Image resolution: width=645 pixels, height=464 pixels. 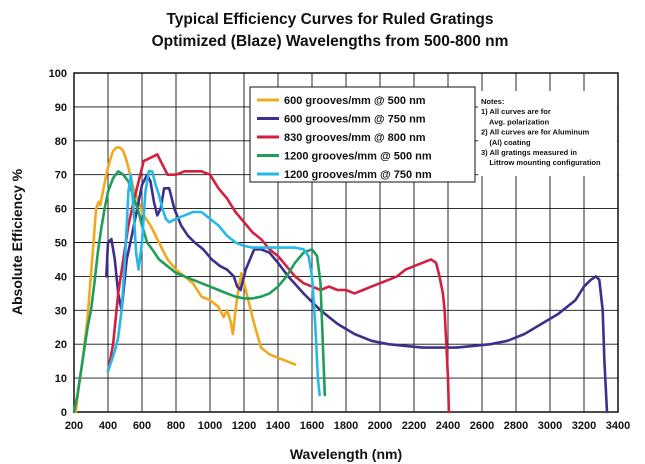 I want to click on x-tick-label: 1800, so click(x=346, y=426).